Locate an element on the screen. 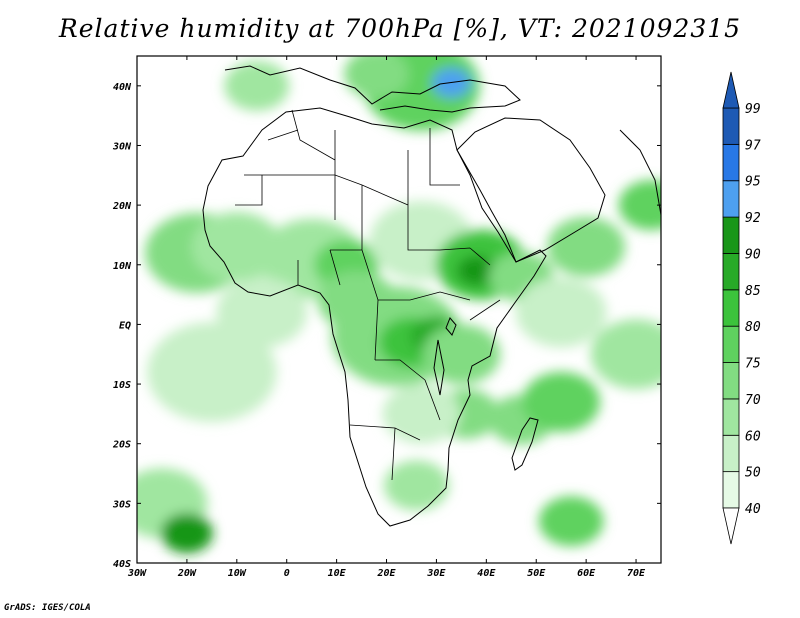 The image size is (800, 618). colorbar-label-99: 99 is located at coordinates (753, 109).